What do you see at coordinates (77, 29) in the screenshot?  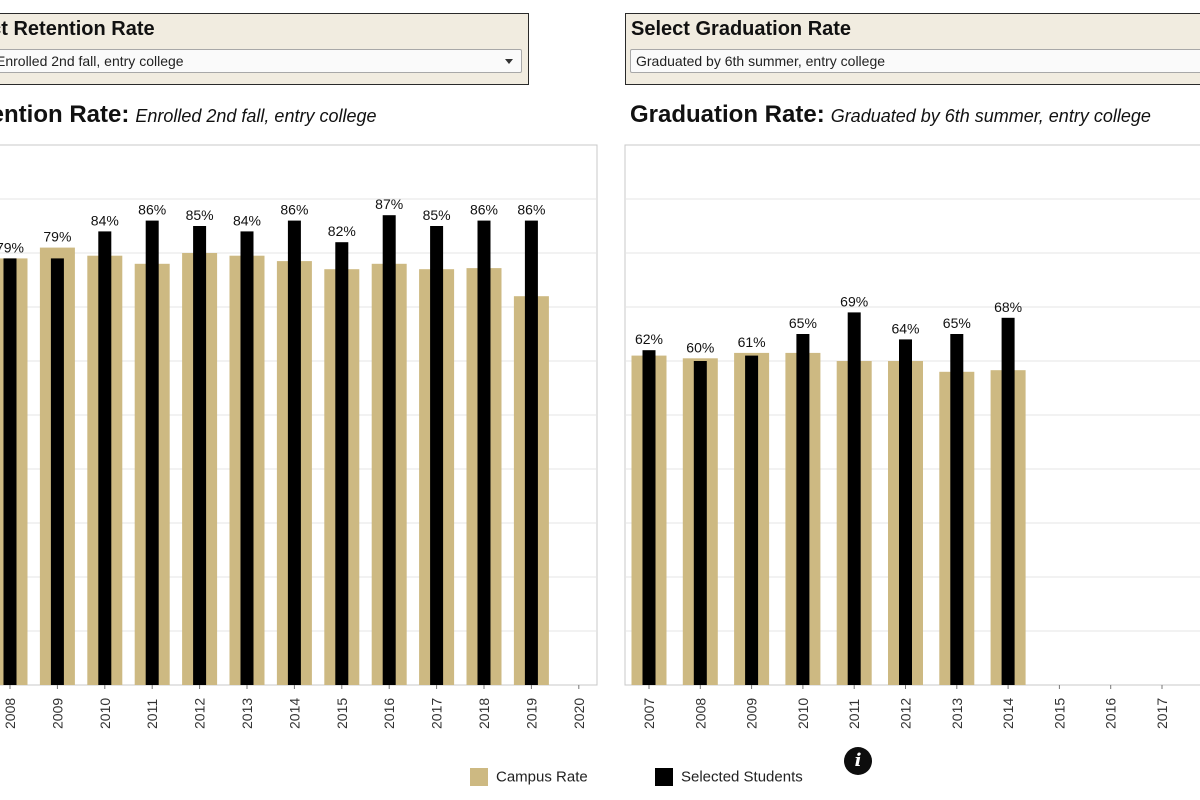 I see `retention-select-heading: Select Retention Rate` at bounding box center [77, 29].